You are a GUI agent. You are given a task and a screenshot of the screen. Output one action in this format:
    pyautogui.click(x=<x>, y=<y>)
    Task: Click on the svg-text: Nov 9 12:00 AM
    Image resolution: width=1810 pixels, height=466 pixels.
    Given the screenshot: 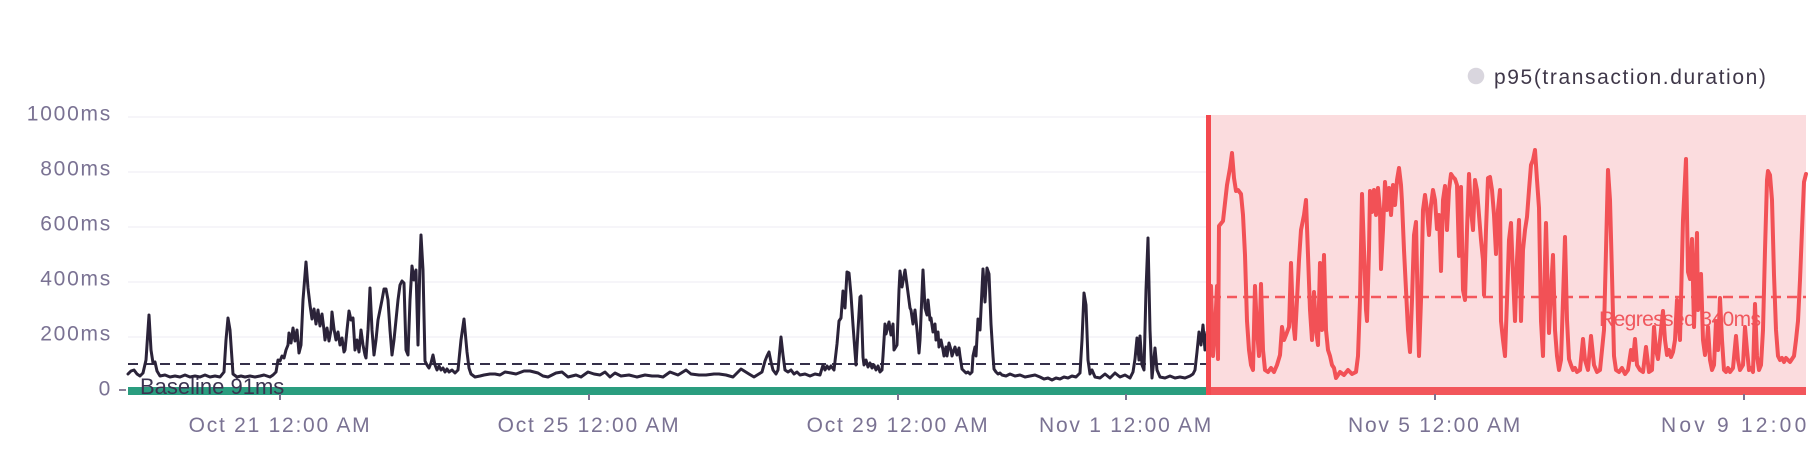 What is the action you would take?
    pyautogui.click(x=1735, y=425)
    